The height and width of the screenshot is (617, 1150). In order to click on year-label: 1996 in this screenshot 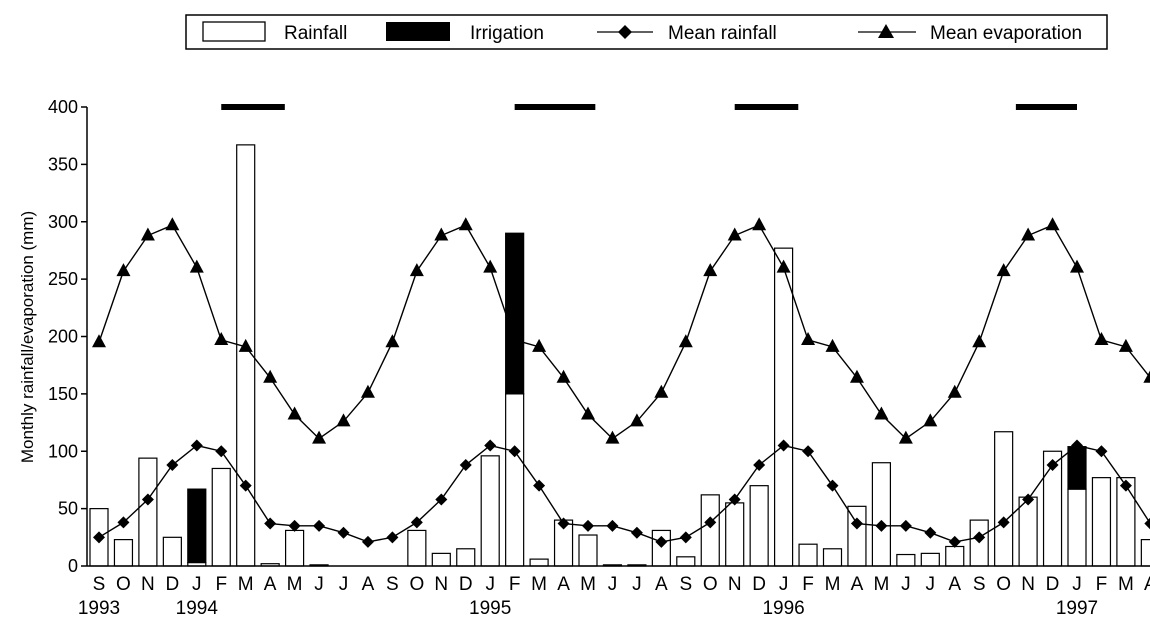, I will do `click(783, 607)`.